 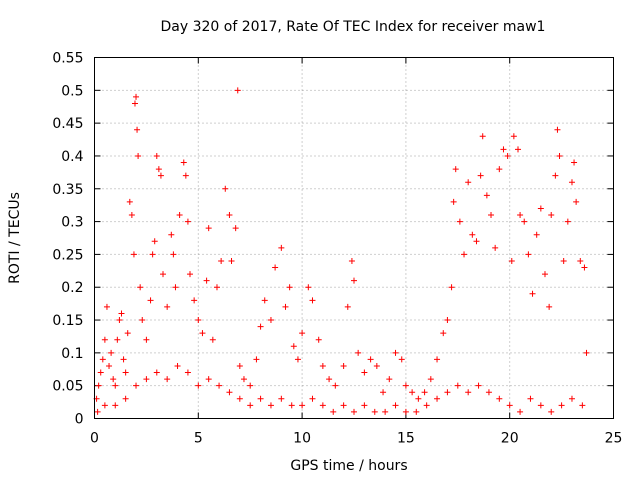 I want to click on y-tick-label: 0.25, so click(x=67, y=255).